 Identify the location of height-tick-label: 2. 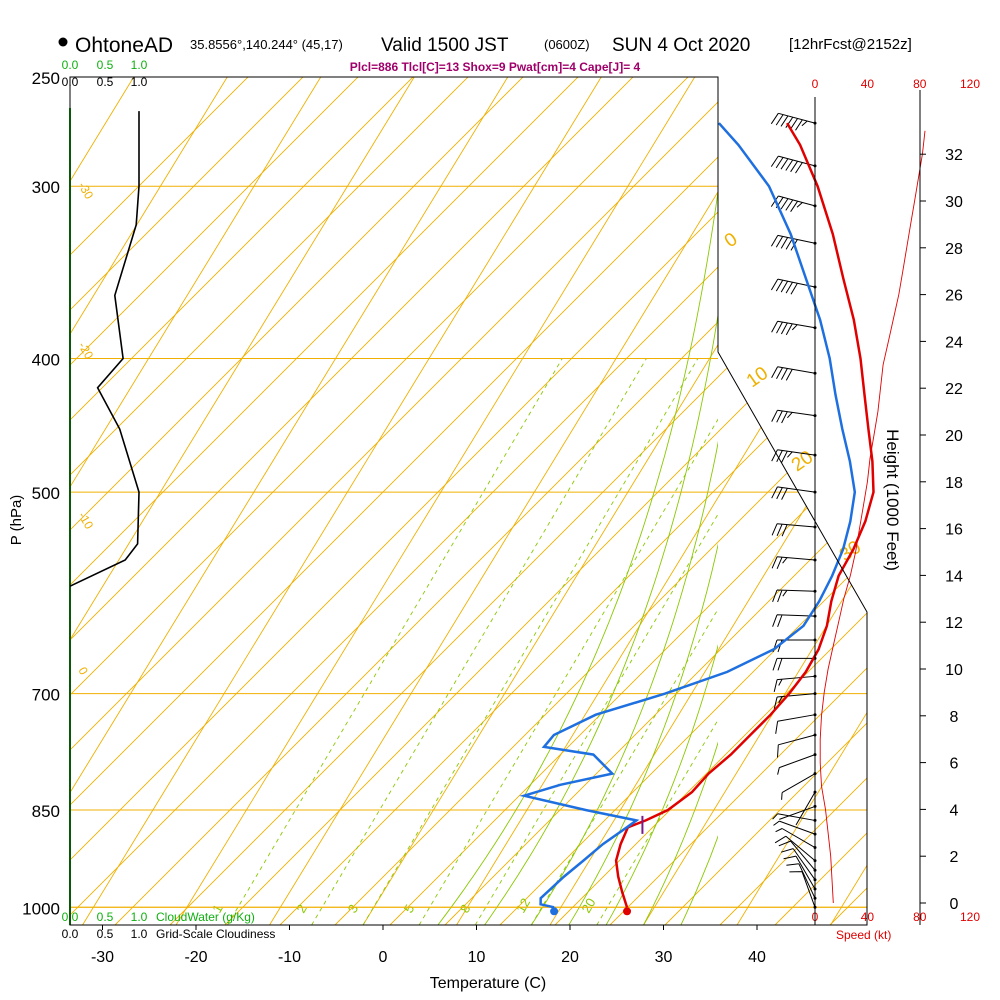
(954, 857).